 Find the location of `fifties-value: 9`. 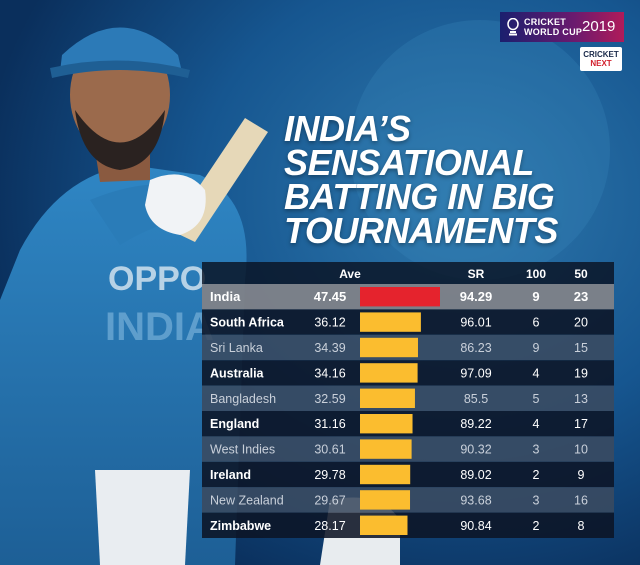

fifties-value: 9 is located at coordinates (581, 475).